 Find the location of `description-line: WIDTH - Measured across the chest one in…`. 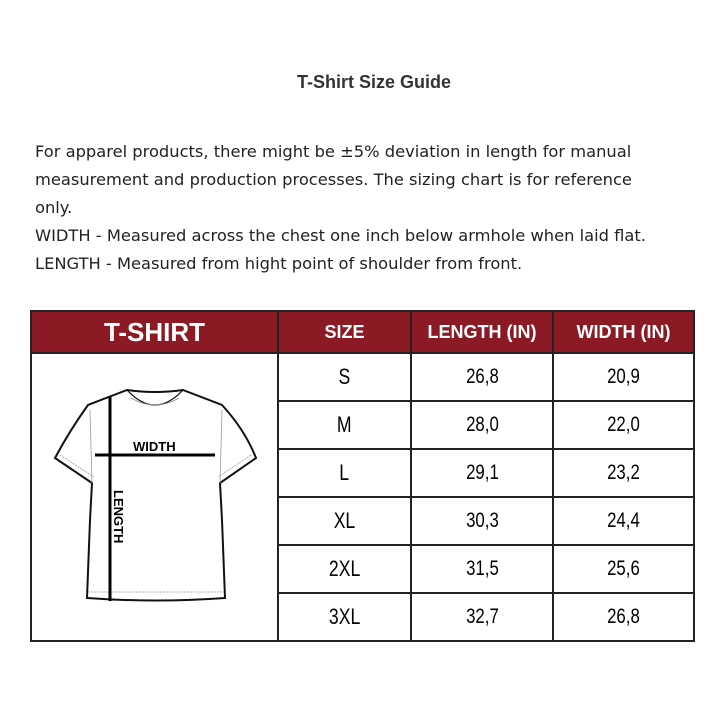

description-line: WIDTH - Measured across the chest one in… is located at coordinates (340, 235).